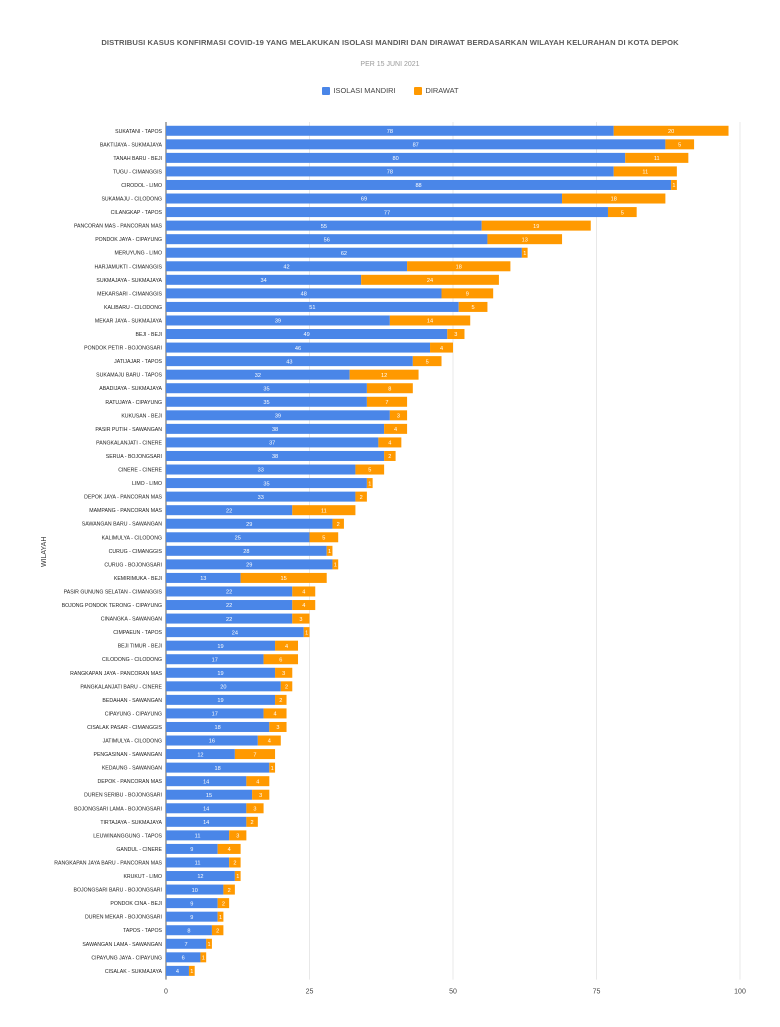 This screenshot has width=780, height=1027. I want to click on category-label: CISALAK - SUKMAJAYA, so click(134, 972).